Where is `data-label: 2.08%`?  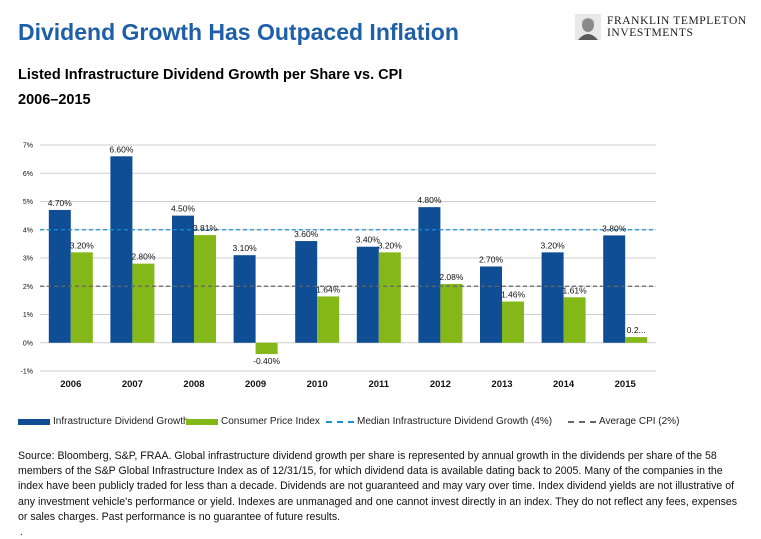
data-label: 2.08% is located at coordinates (451, 277).